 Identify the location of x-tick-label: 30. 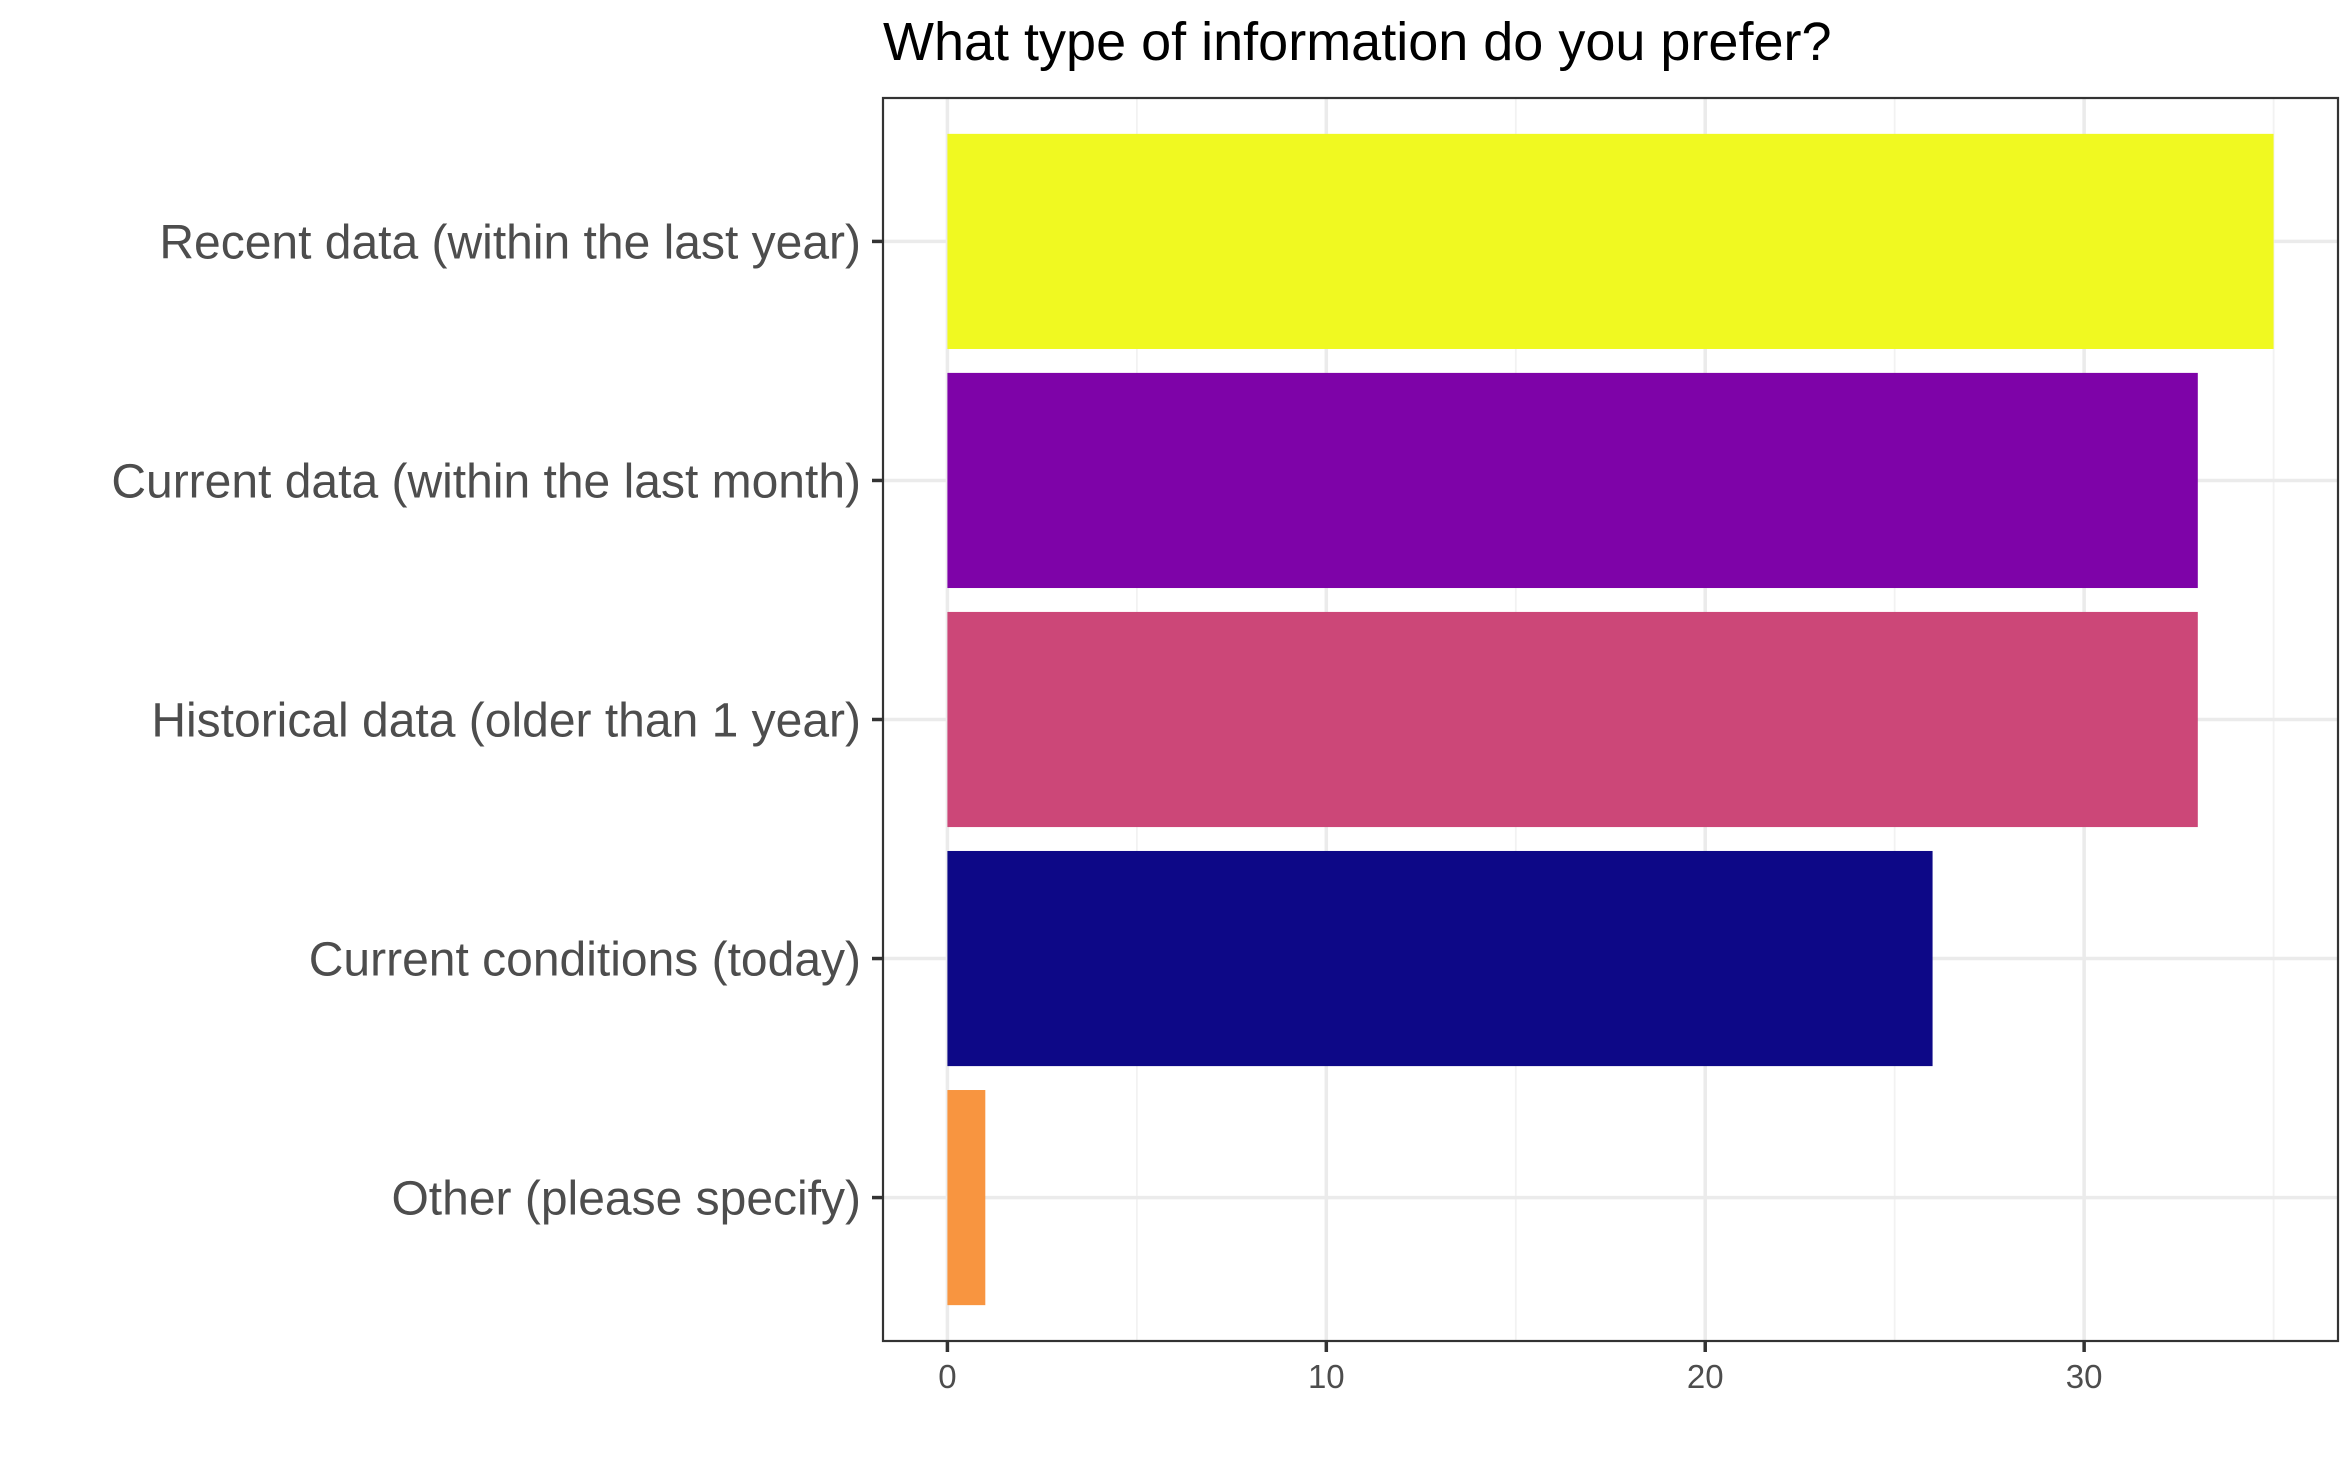
(2084, 1376).